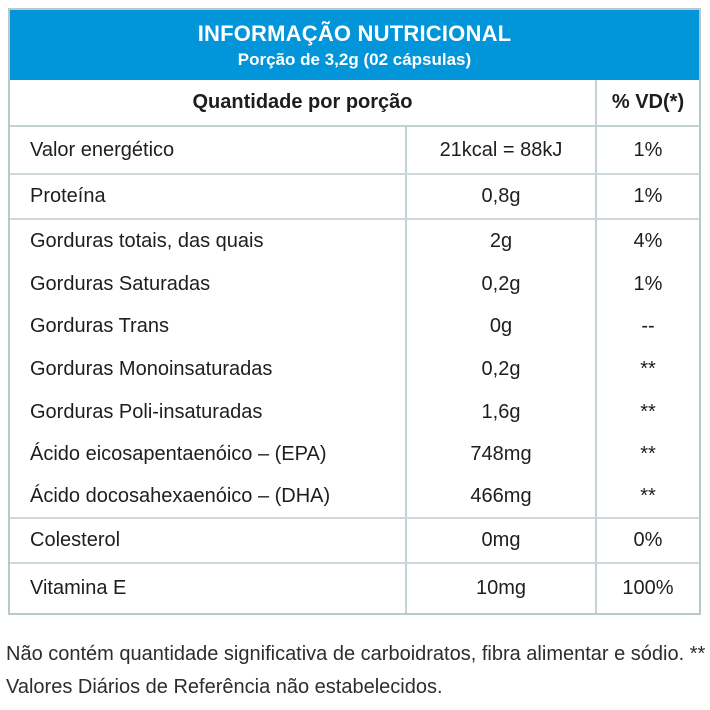  What do you see at coordinates (354, 197) in the screenshot?
I see `table-row: Proteína 0,8g 1%` at bounding box center [354, 197].